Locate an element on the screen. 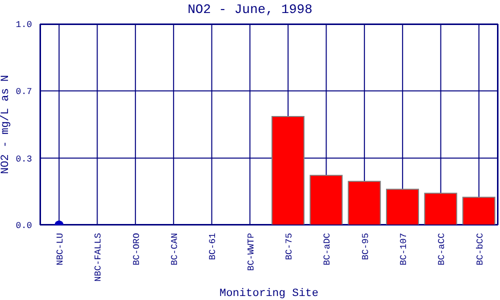  y-axis-title: NO2 - mg/L as N is located at coordinates (6, 124).